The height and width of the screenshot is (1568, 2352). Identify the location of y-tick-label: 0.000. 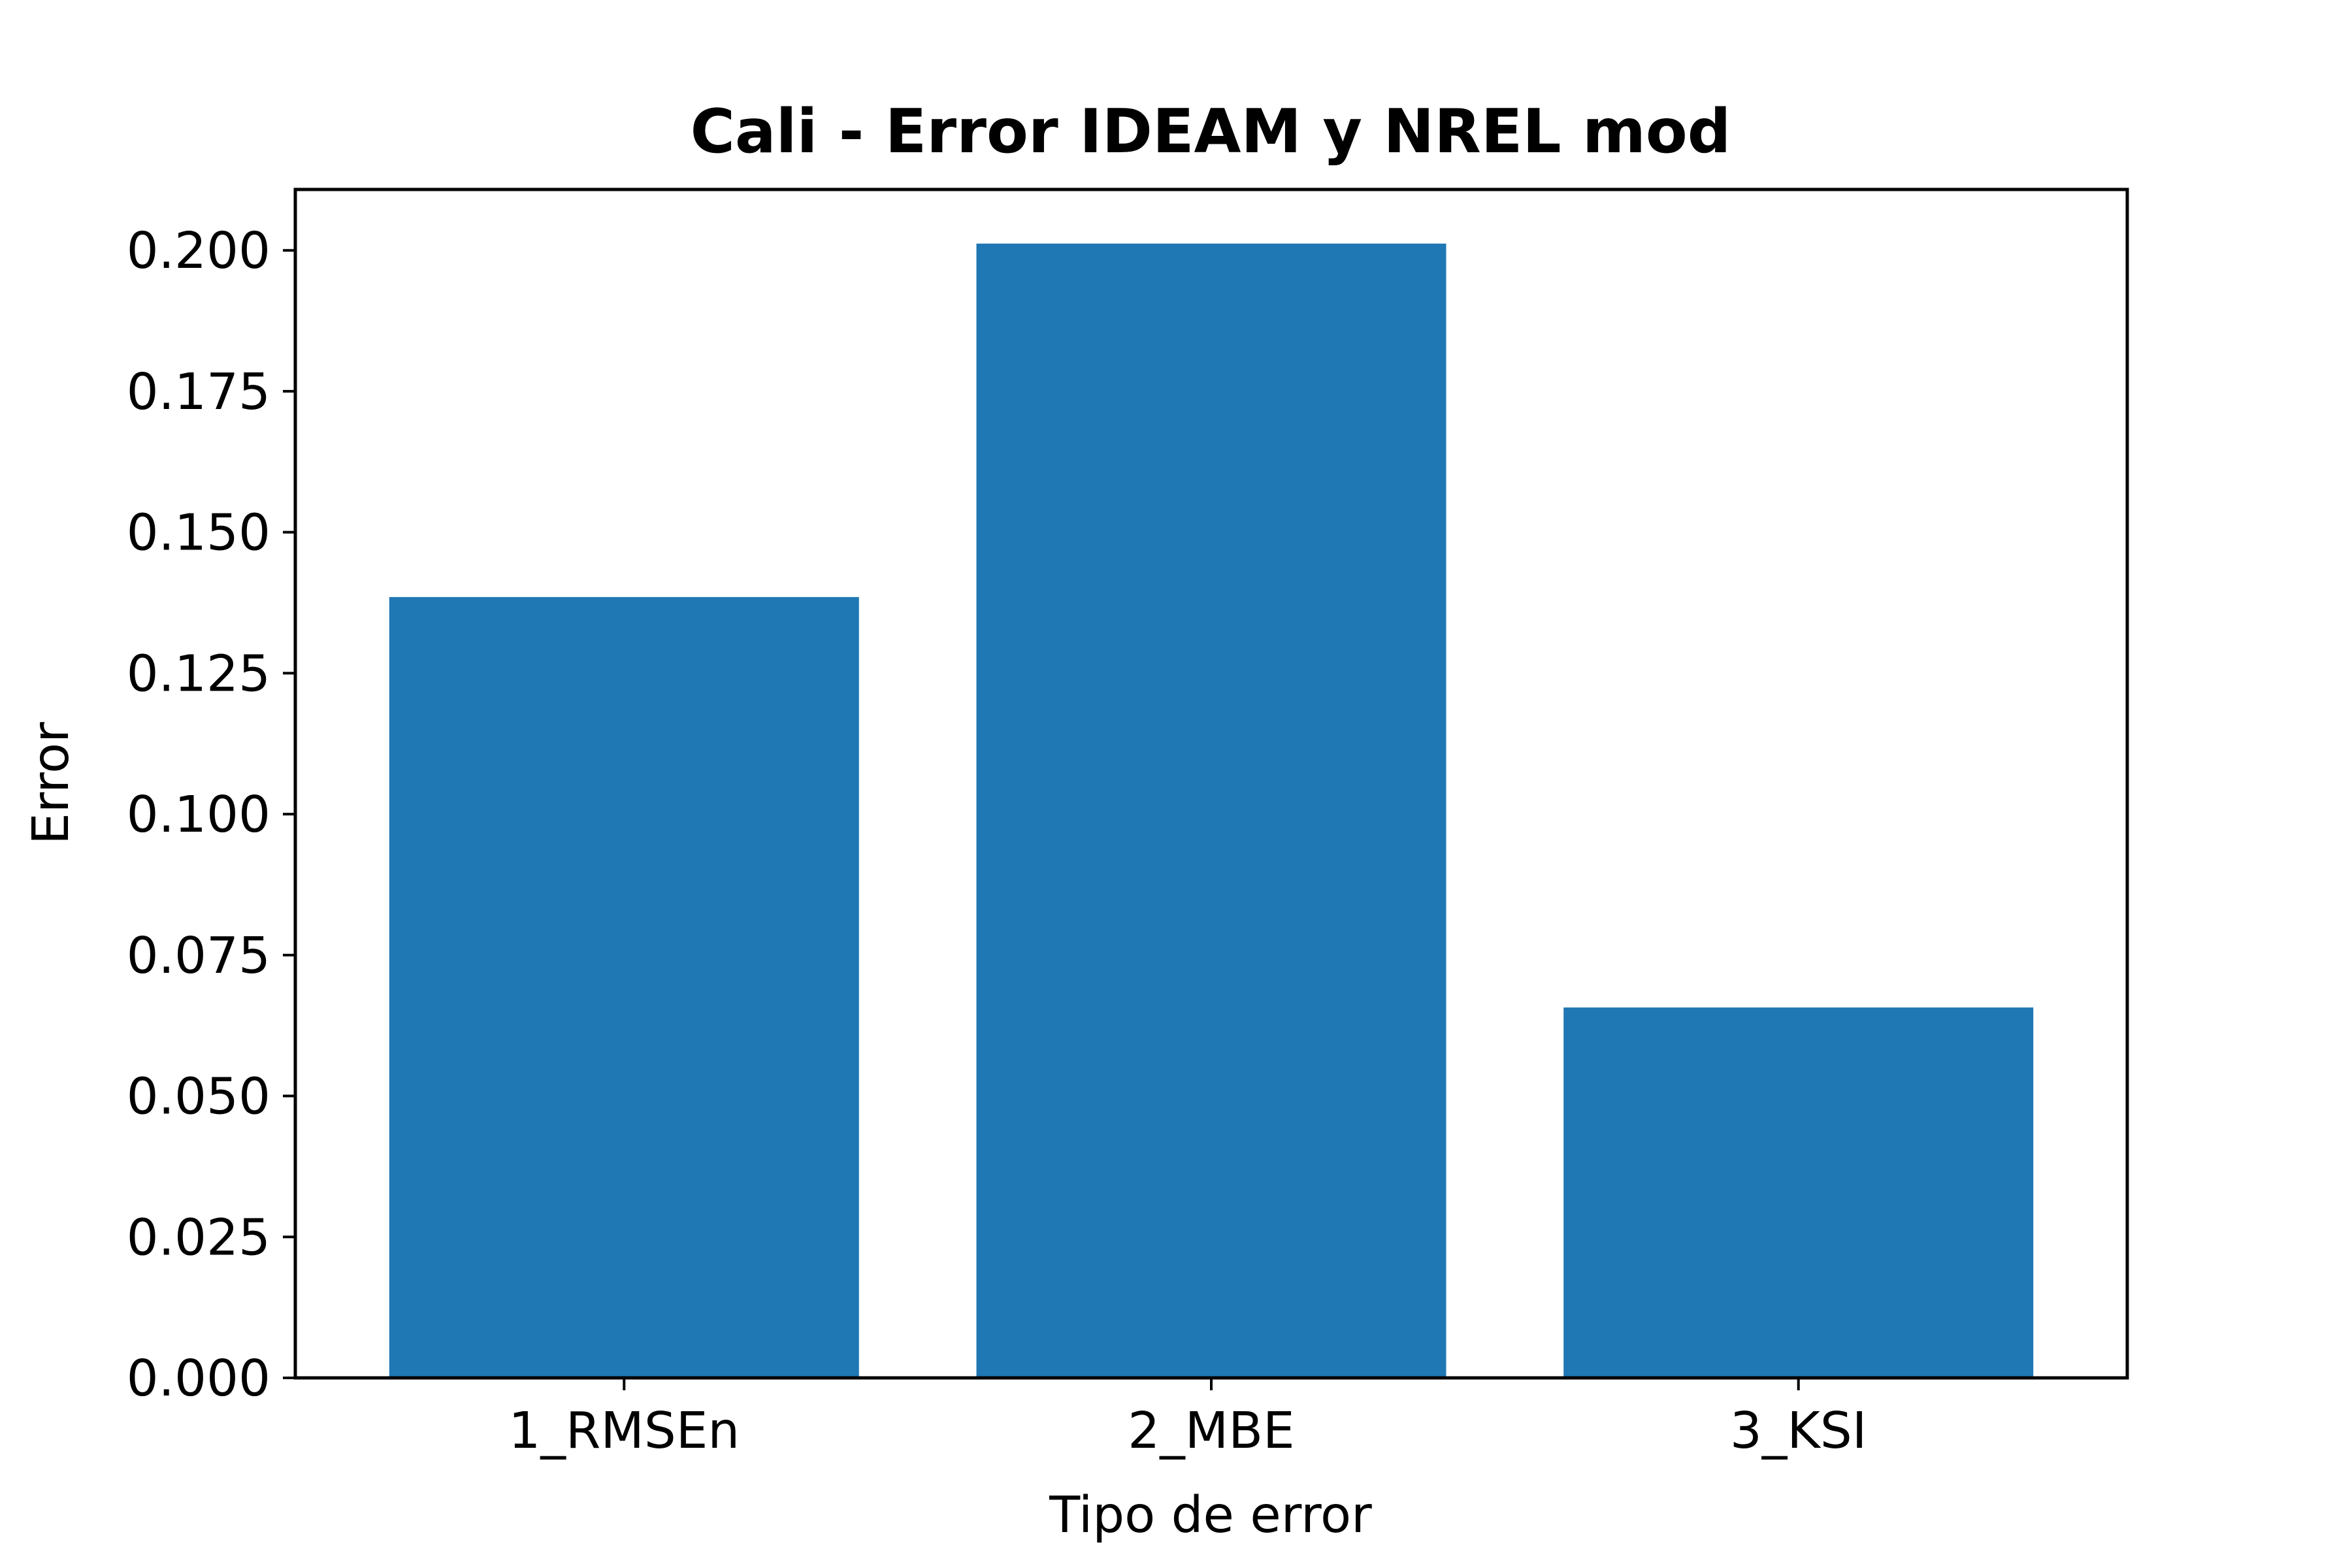
(198, 1379).